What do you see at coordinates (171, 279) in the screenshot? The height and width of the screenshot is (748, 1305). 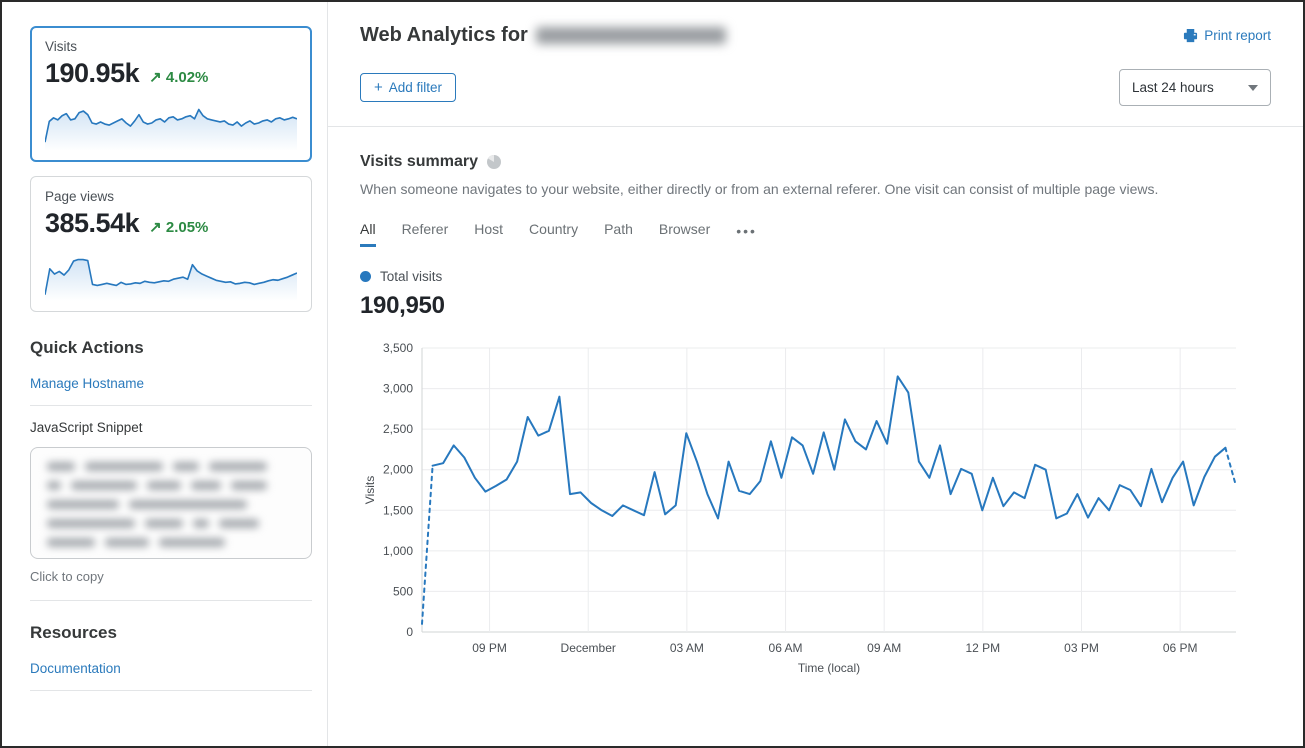 I see `pageviews-sparkline` at bounding box center [171, 279].